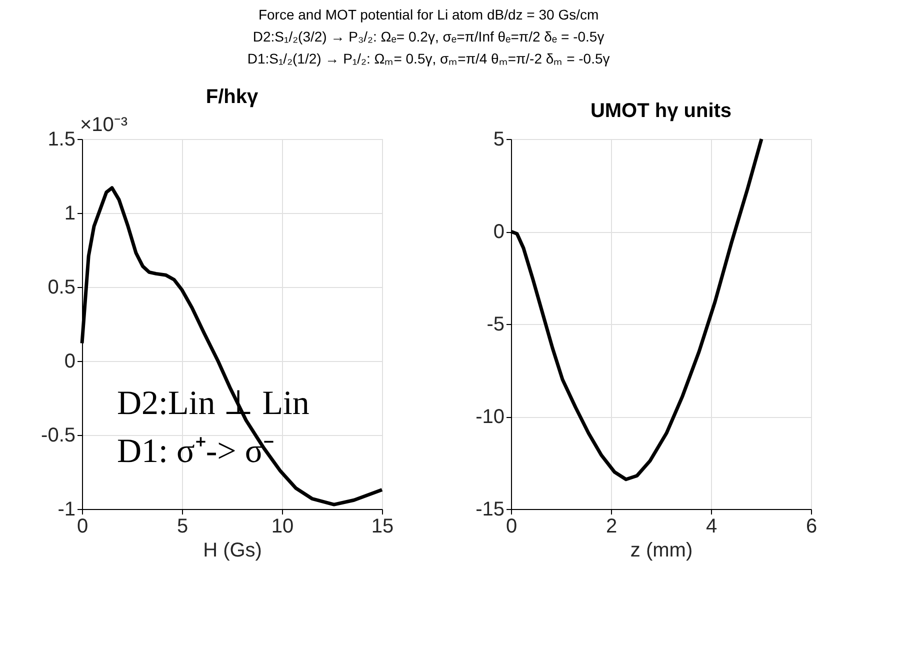 The width and height of the screenshot is (897, 654). I want to click on x-axis-title: H (Gs), so click(232, 551).